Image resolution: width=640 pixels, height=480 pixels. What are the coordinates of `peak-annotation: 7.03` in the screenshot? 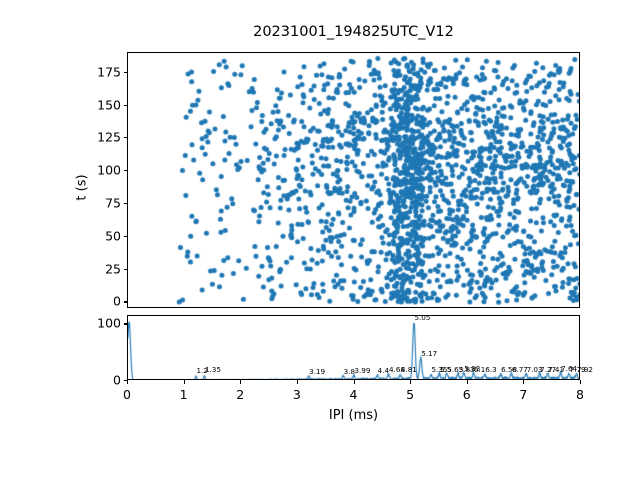 It's located at (534, 369).